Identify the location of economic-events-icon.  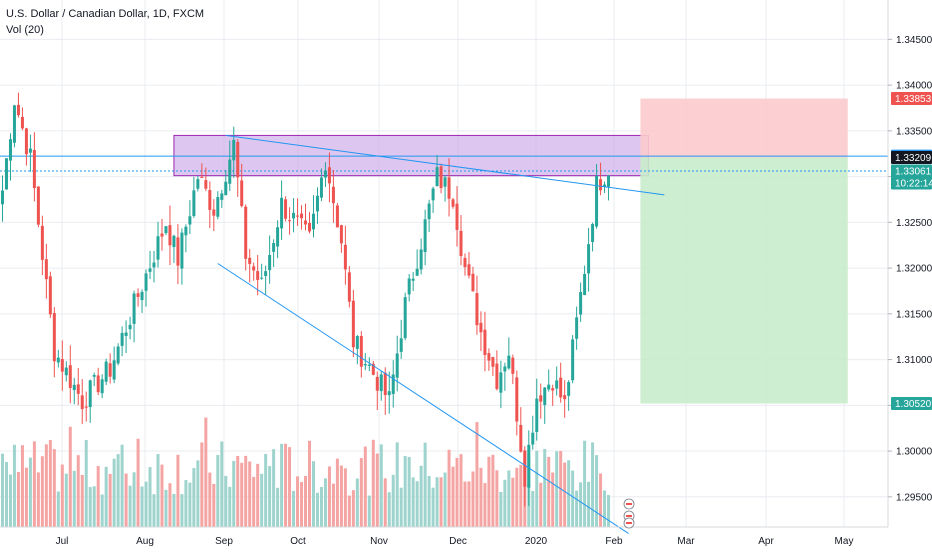
(629, 513).